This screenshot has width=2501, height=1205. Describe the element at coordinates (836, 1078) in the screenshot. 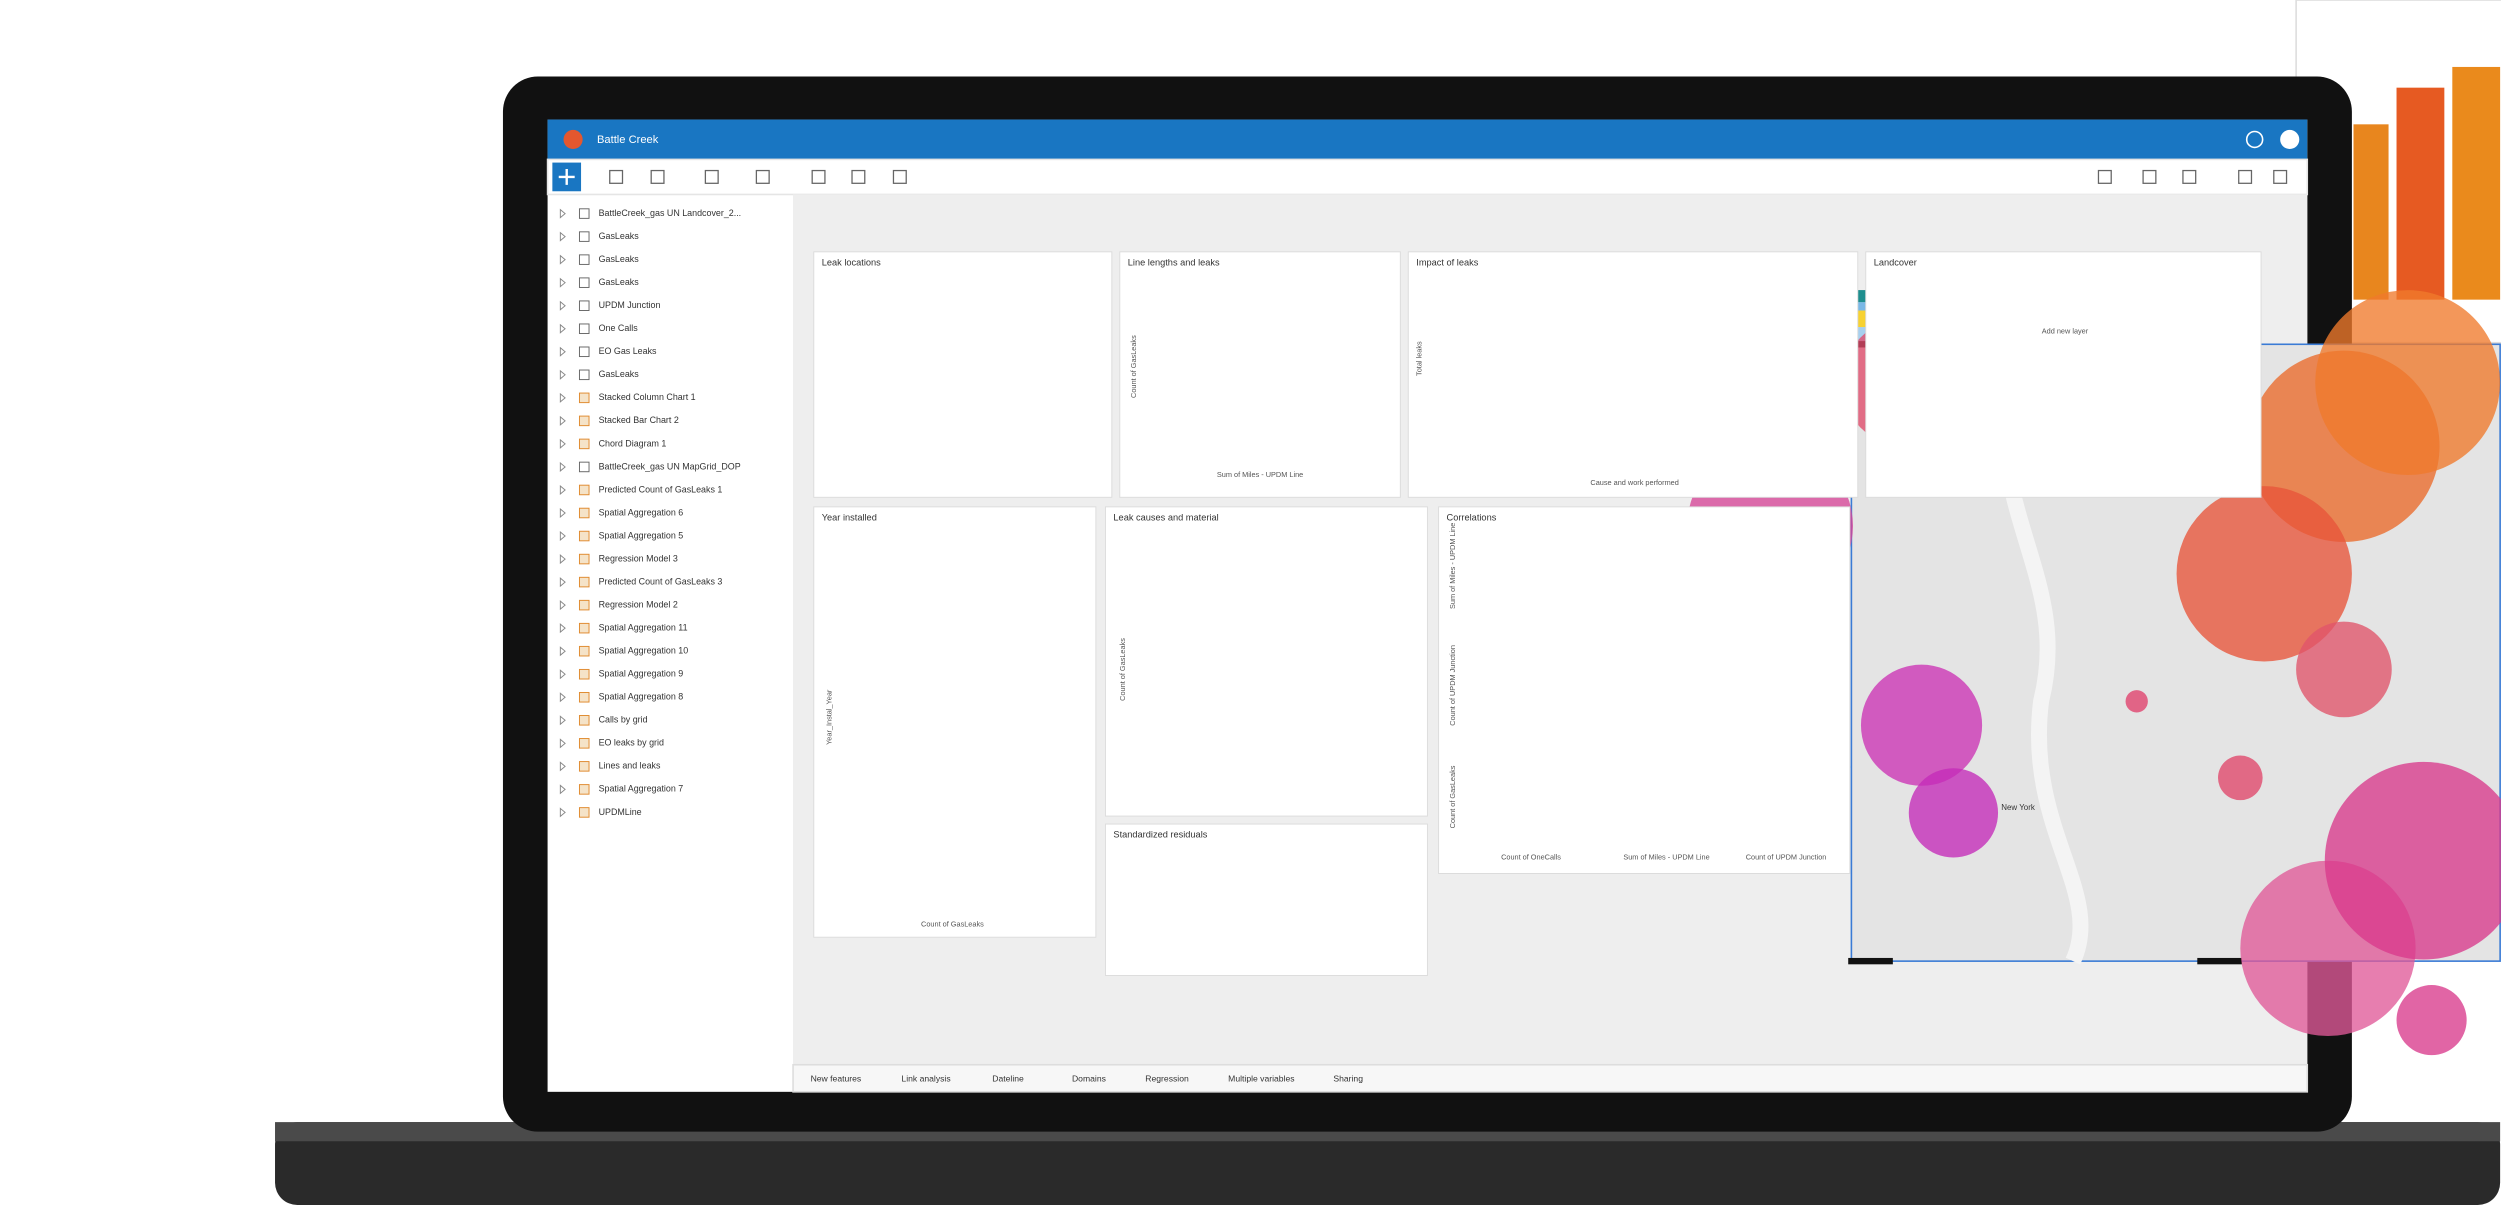

I see `tab-label: New features` at that location.